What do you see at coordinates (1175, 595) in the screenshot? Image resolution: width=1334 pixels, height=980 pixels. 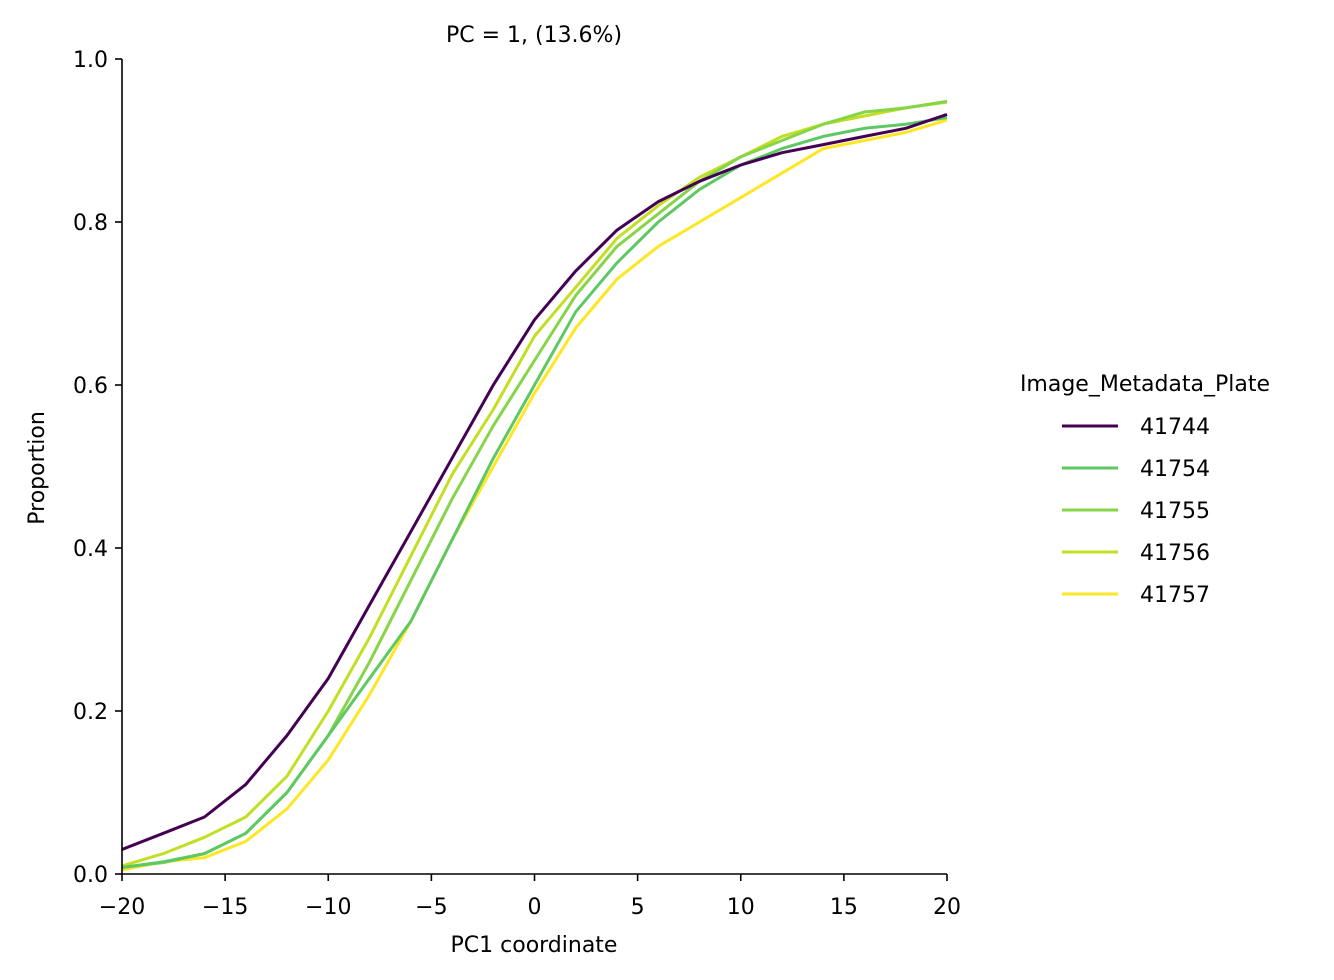 I see `legend-label-41757: 41757` at bounding box center [1175, 595].